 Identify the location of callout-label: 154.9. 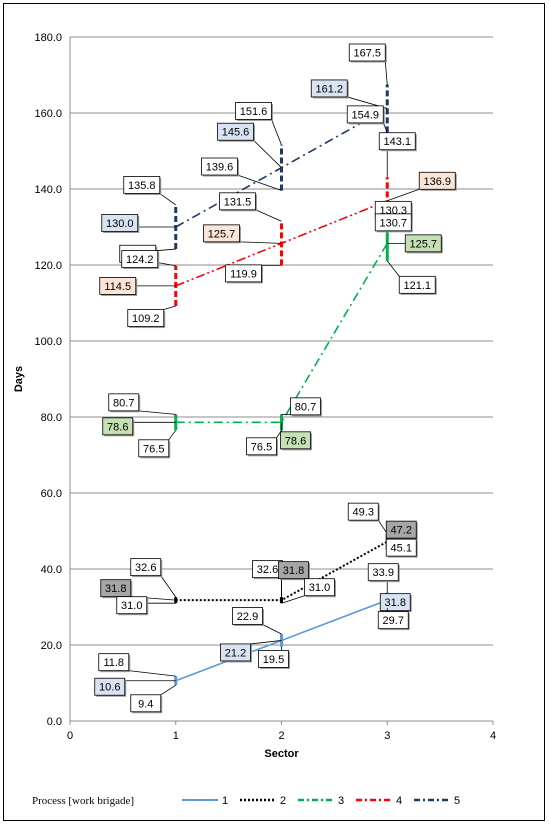
(365, 115).